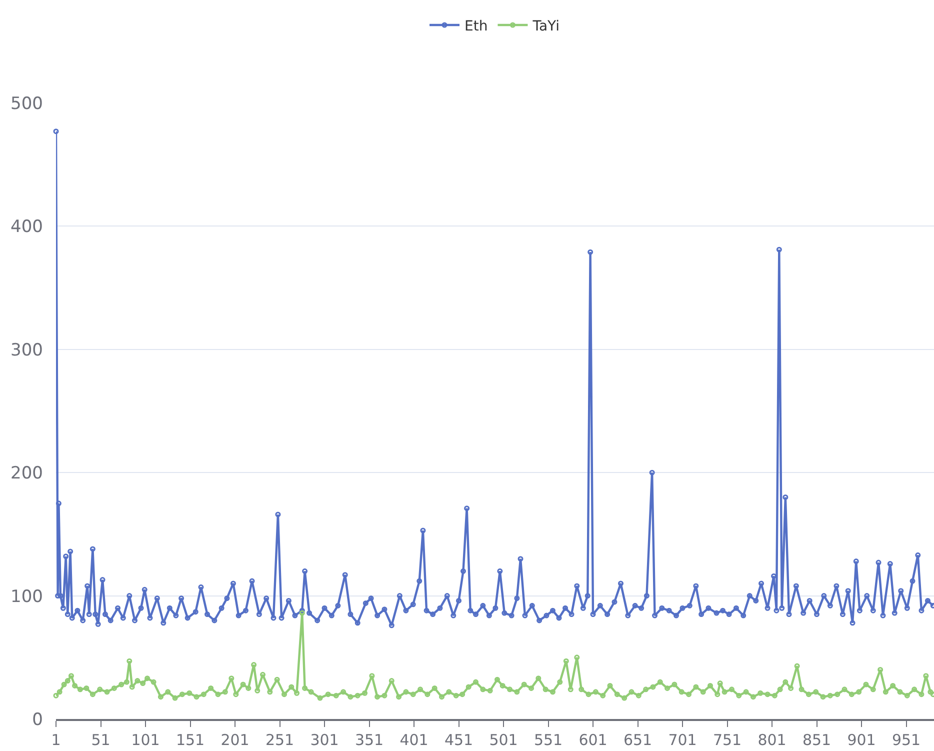 This screenshot has height=751, width=934. What do you see at coordinates (548, 739) in the screenshot?
I see `x-tick-label: 551` at bounding box center [548, 739].